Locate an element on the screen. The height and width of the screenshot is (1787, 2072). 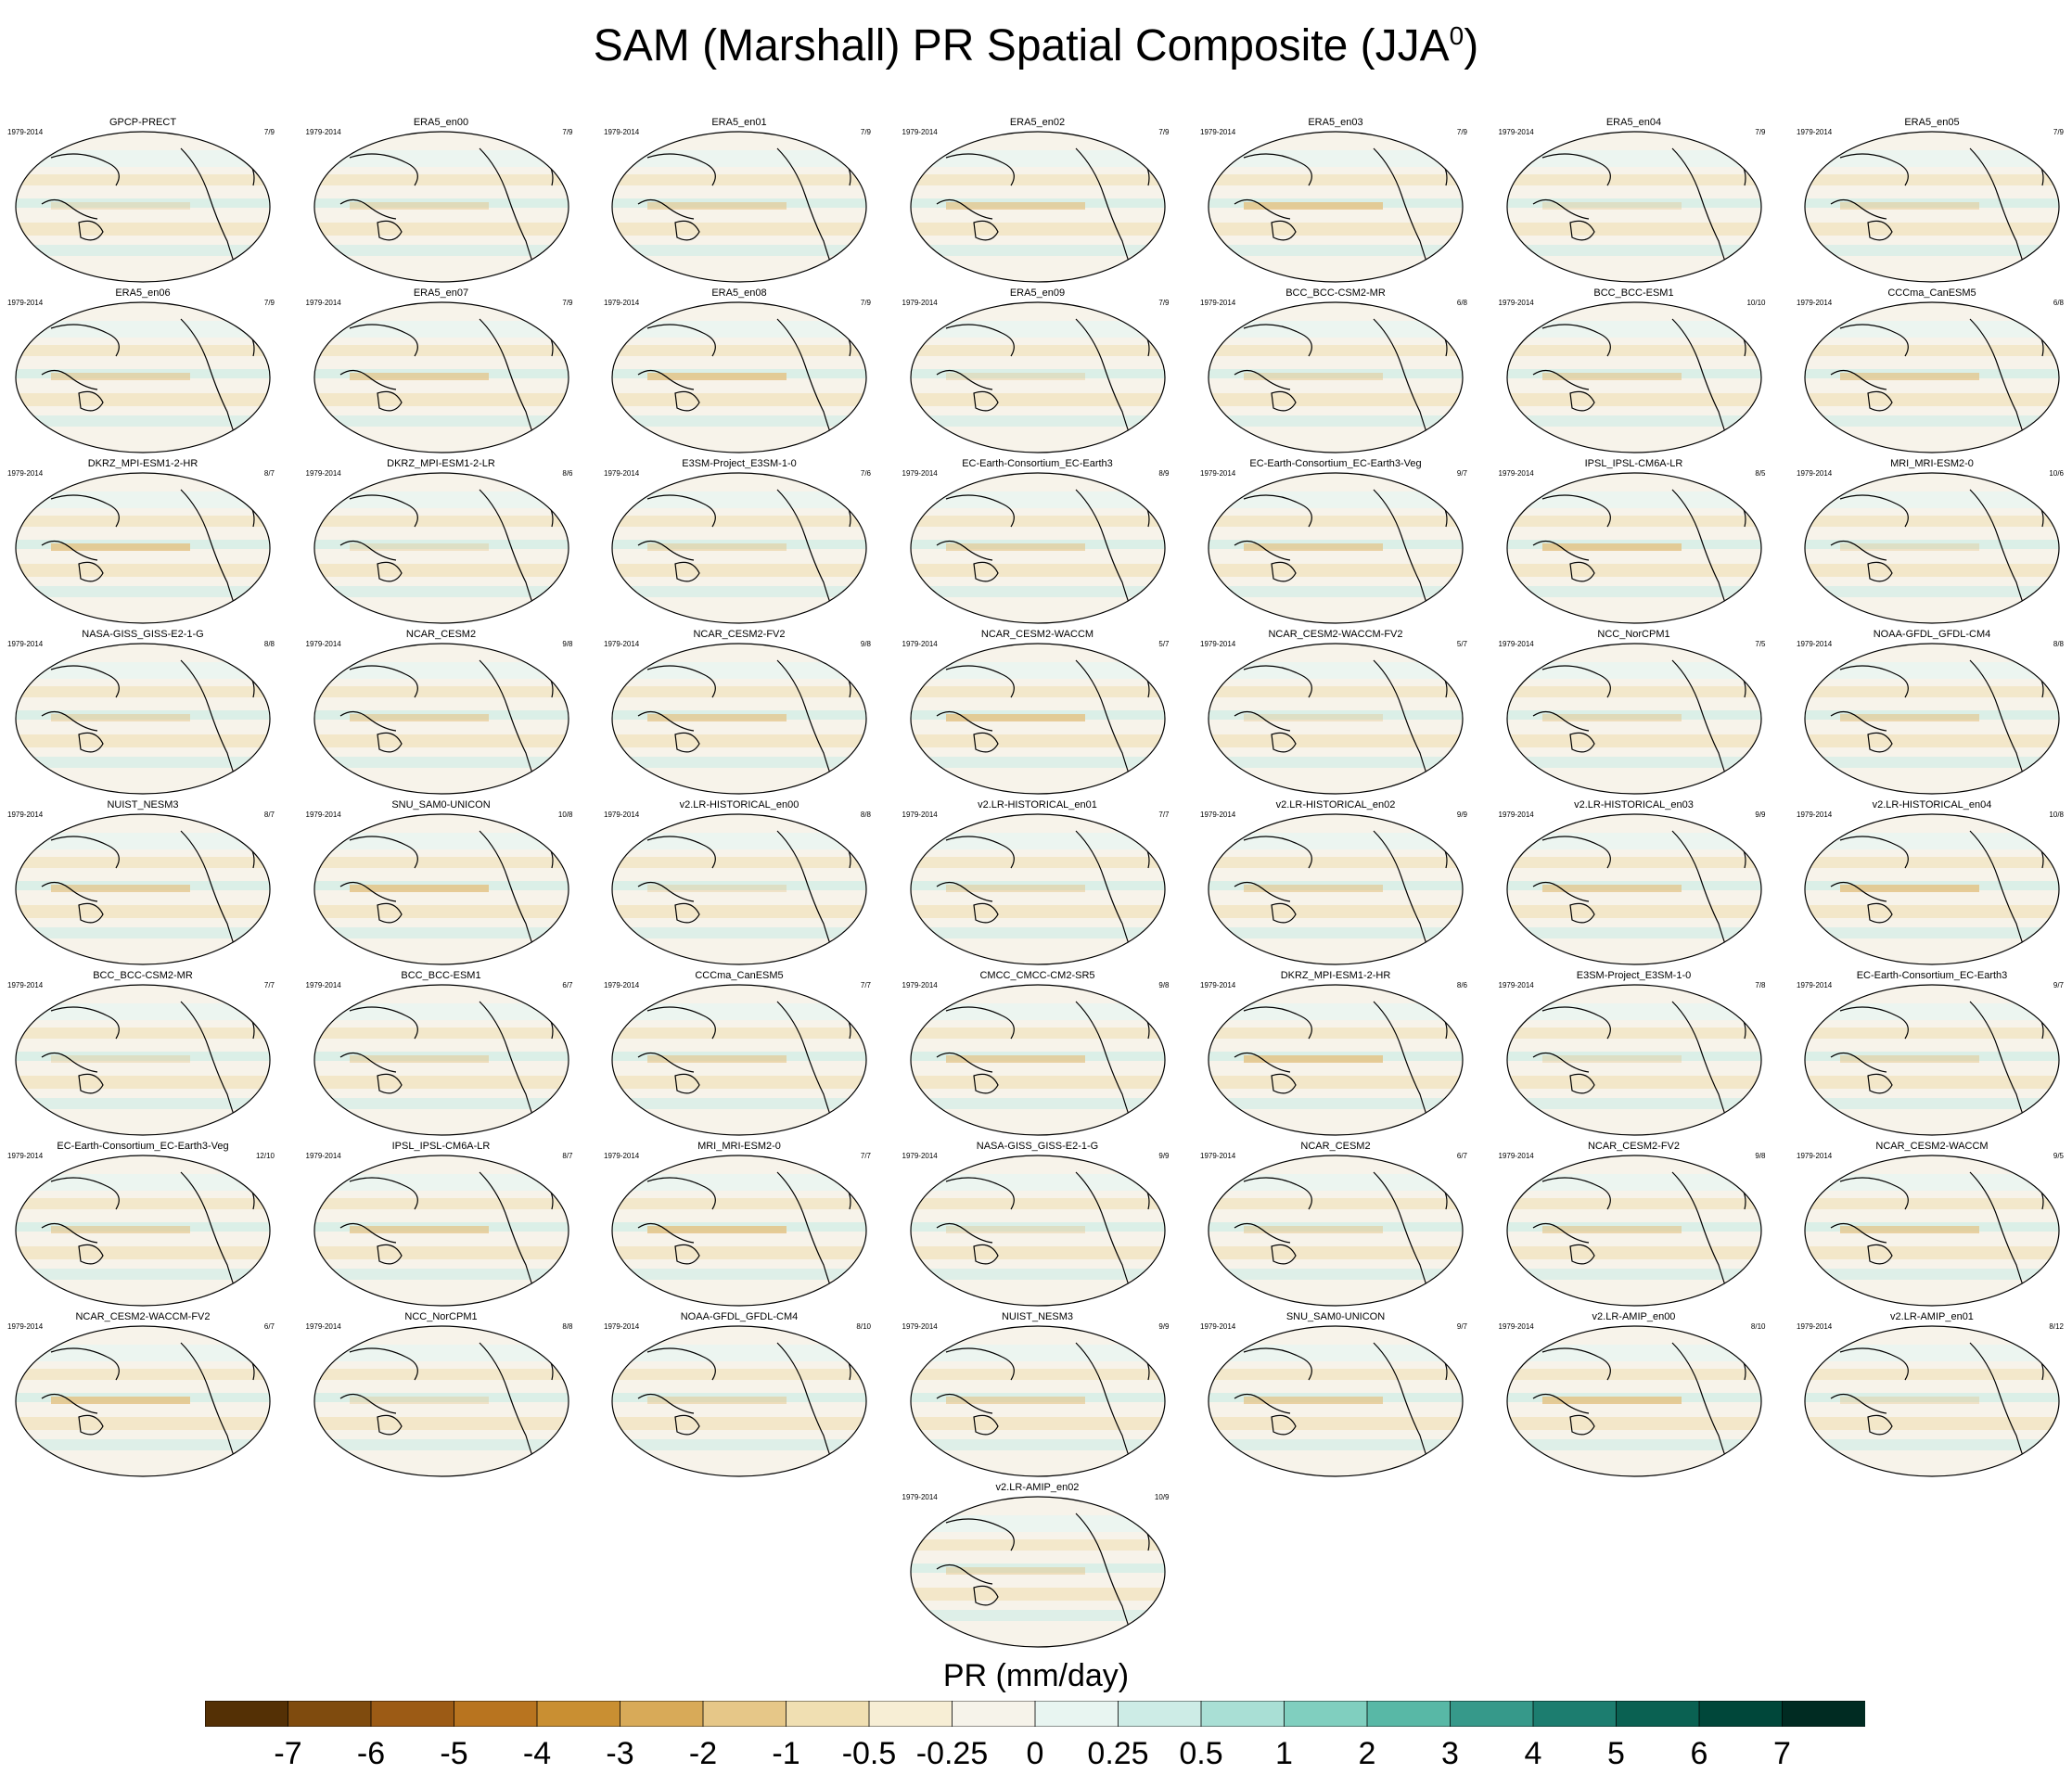
panel-title: DKRZ_MPI-ESM1-2-HR is located at coordinates (1335, 976).